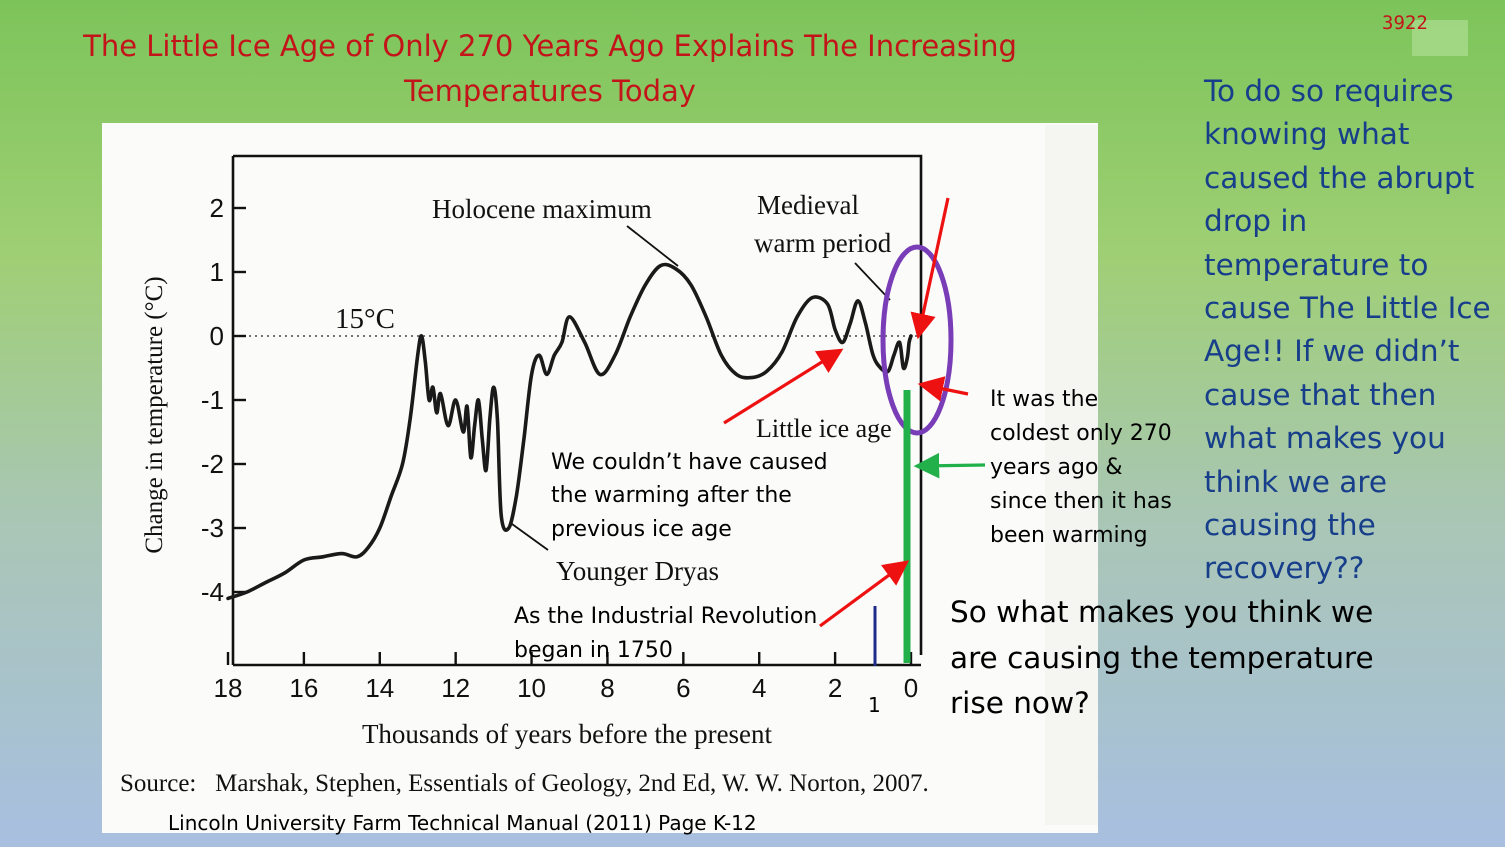 The width and height of the screenshot is (1505, 847). Describe the element at coordinates (1044, 399) in the screenshot. I see `annotation-line: It was the` at that location.